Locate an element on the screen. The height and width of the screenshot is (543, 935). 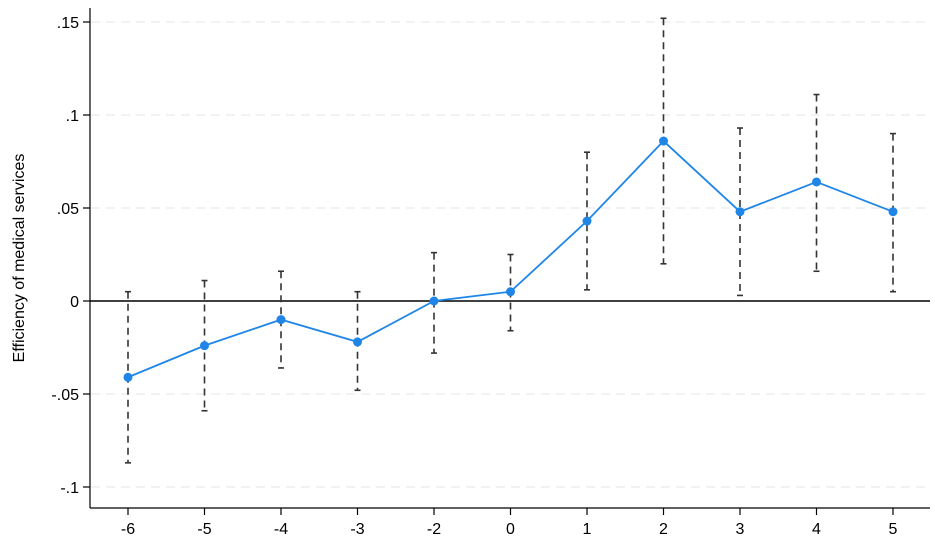
x-tick-label: -6 is located at coordinates (128, 529).